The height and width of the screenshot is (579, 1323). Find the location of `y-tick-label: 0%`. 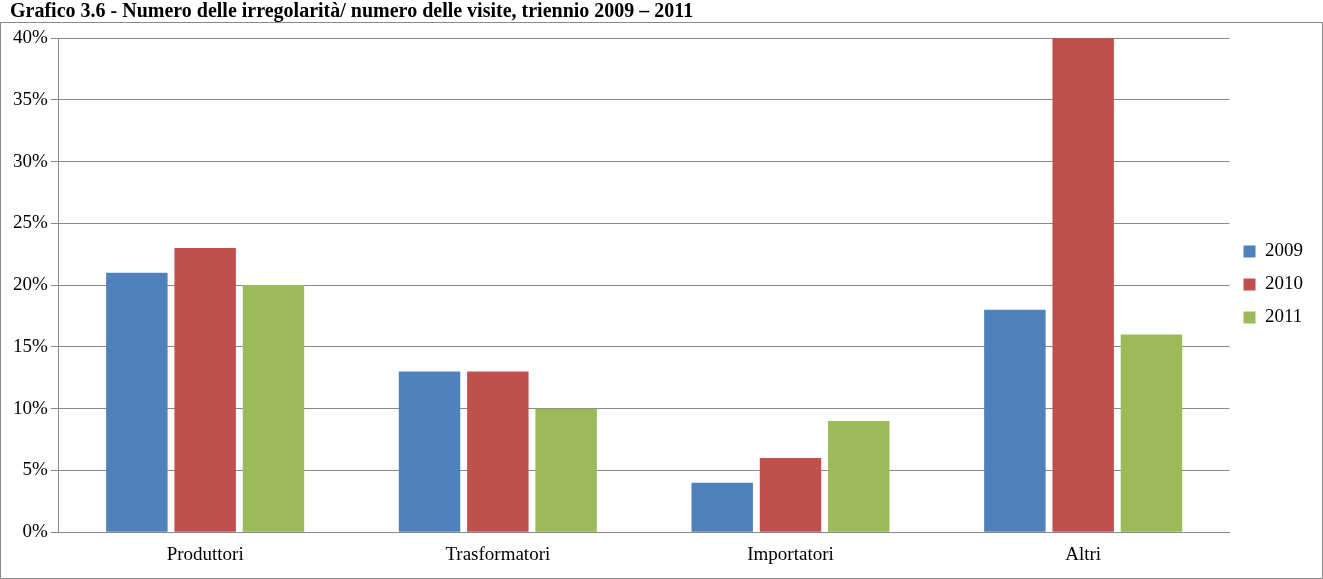

y-tick-label: 0% is located at coordinates (35, 531).